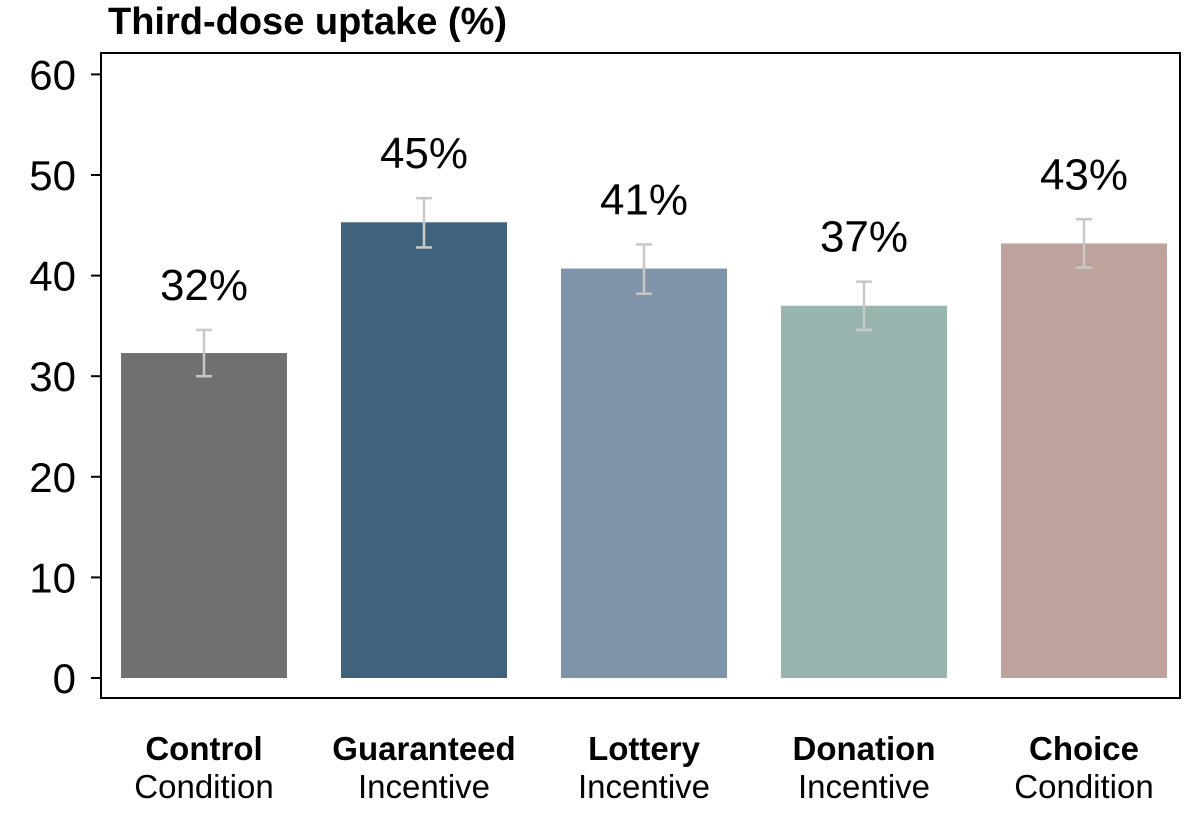 The height and width of the screenshot is (824, 1200). What do you see at coordinates (644, 199) in the screenshot?
I see `data-label: 41%` at bounding box center [644, 199].